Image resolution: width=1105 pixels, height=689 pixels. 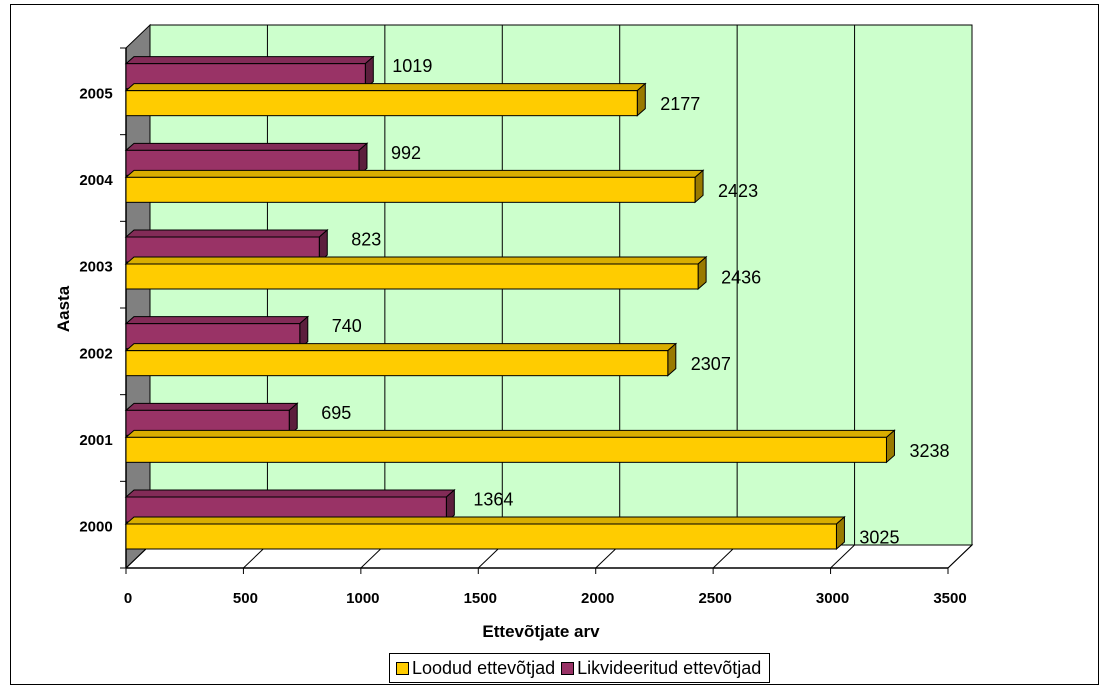 I want to click on data-label: 2423, so click(x=738, y=191).